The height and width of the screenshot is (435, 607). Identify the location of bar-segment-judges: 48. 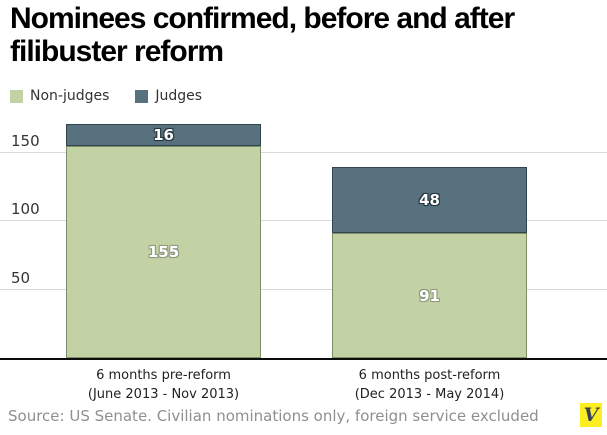
(429, 200).